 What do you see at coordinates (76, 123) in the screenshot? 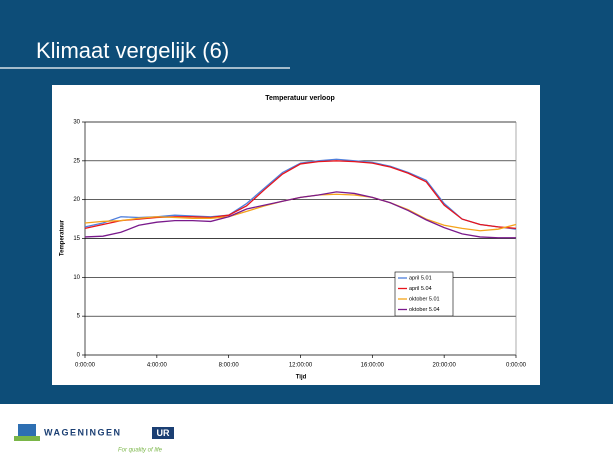
I see `y-tick-label: 30` at bounding box center [76, 123].